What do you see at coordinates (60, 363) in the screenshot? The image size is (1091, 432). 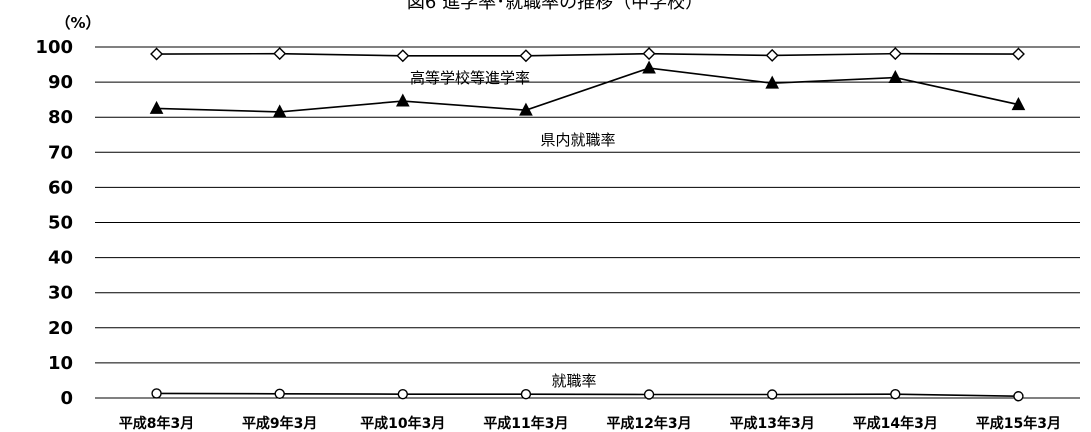 I see `y-tick-label: 10` at bounding box center [60, 363].